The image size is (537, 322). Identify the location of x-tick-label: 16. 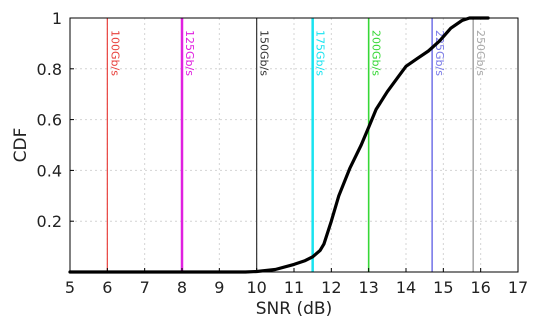
(480, 287).